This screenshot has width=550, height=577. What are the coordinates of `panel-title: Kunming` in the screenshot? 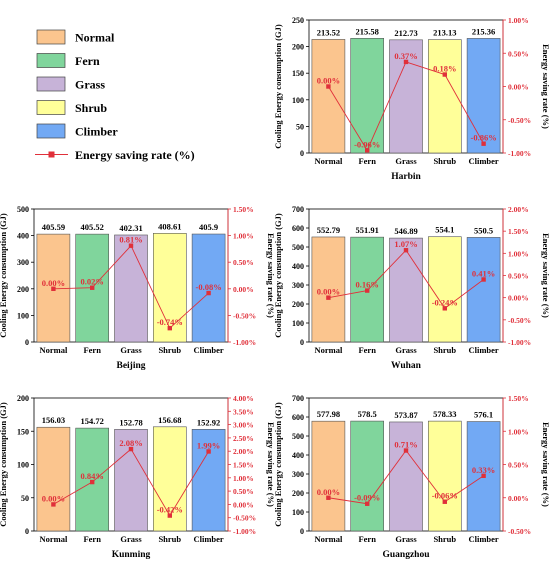 It's located at (131, 555).